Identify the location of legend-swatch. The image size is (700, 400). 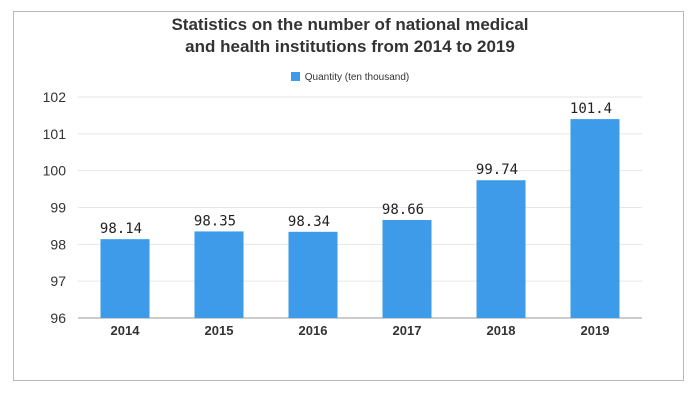
(295, 76).